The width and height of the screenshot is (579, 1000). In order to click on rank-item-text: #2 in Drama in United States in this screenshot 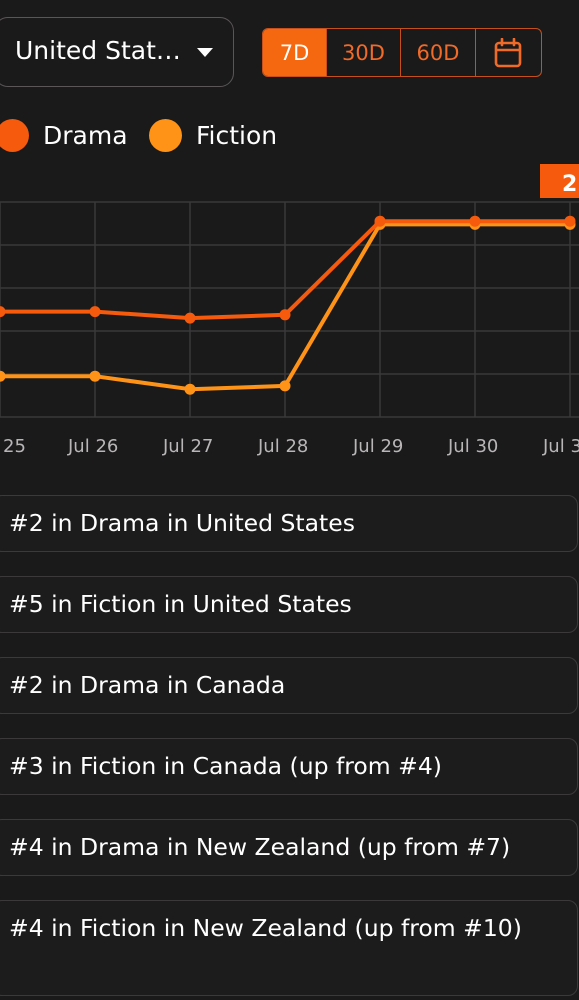, I will do `click(182, 523)`.